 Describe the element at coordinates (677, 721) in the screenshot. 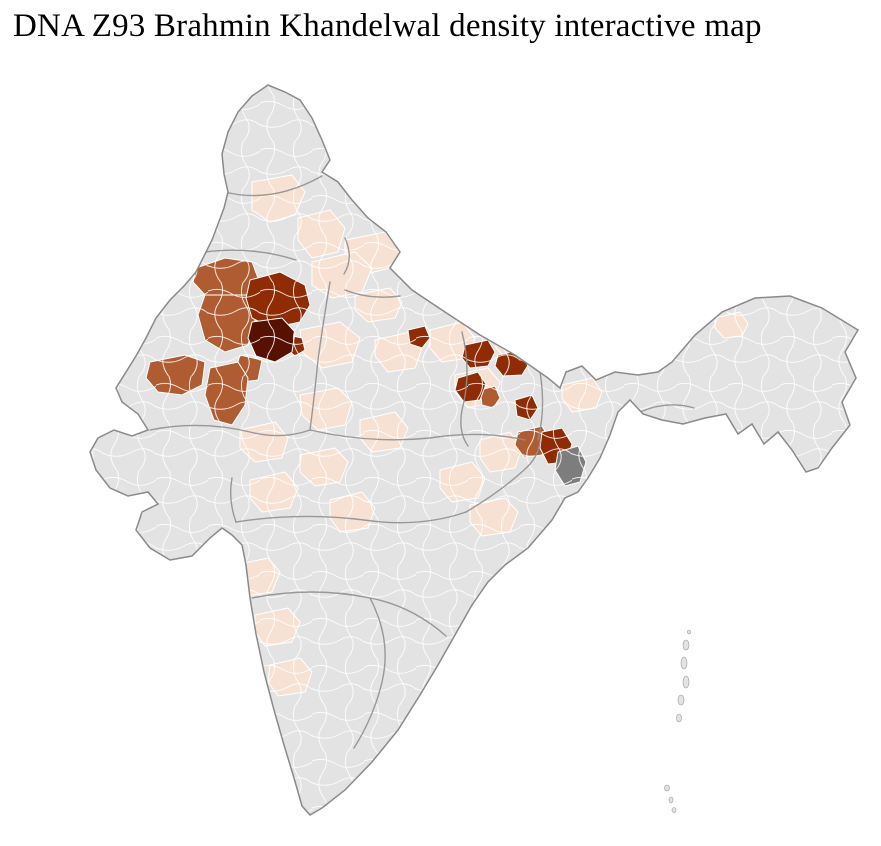

I see `andaman-islands` at that location.